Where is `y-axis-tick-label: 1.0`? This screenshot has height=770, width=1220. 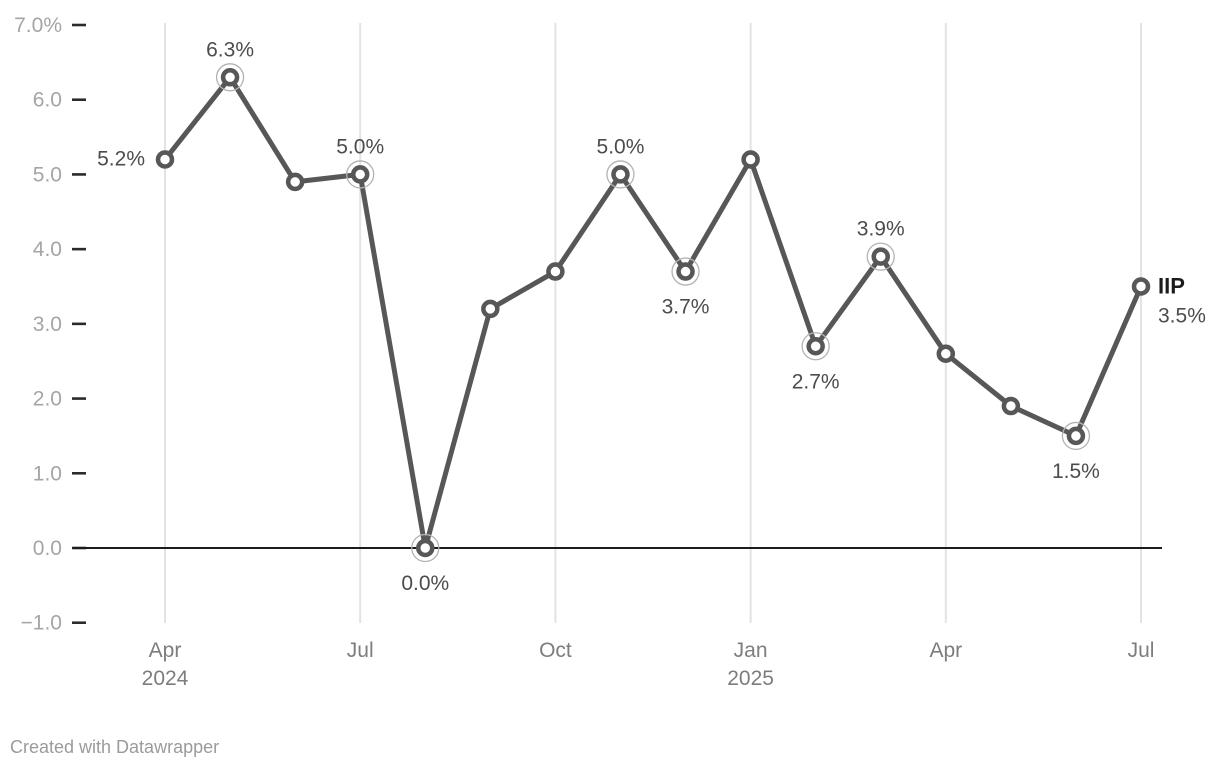 y-axis-tick-label: 1.0 is located at coordinates (47, 473).